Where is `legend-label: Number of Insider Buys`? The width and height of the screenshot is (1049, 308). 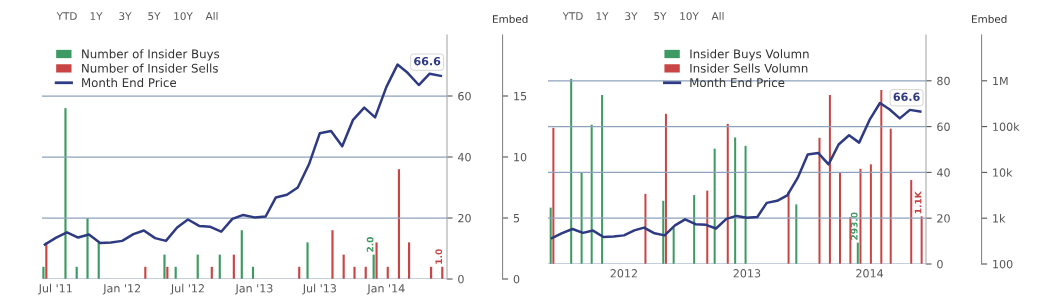
legend-label: Number of Insider Buys is located at coordinates (151, 55).